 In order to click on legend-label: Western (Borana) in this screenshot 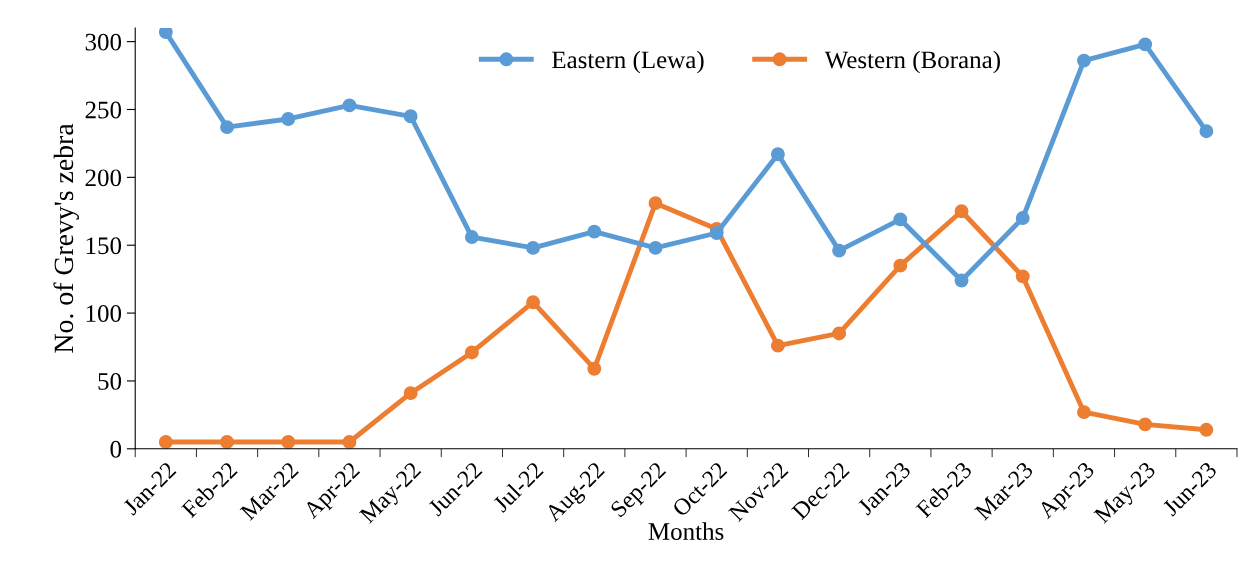, I will do `click(912, 62)`.